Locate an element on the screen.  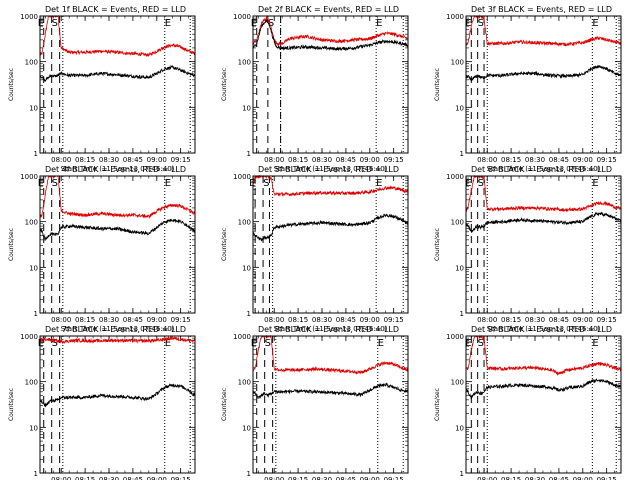
chart-title: Det 8f BLACK = Events, RED = LLD is located at coordinates (328, 329).